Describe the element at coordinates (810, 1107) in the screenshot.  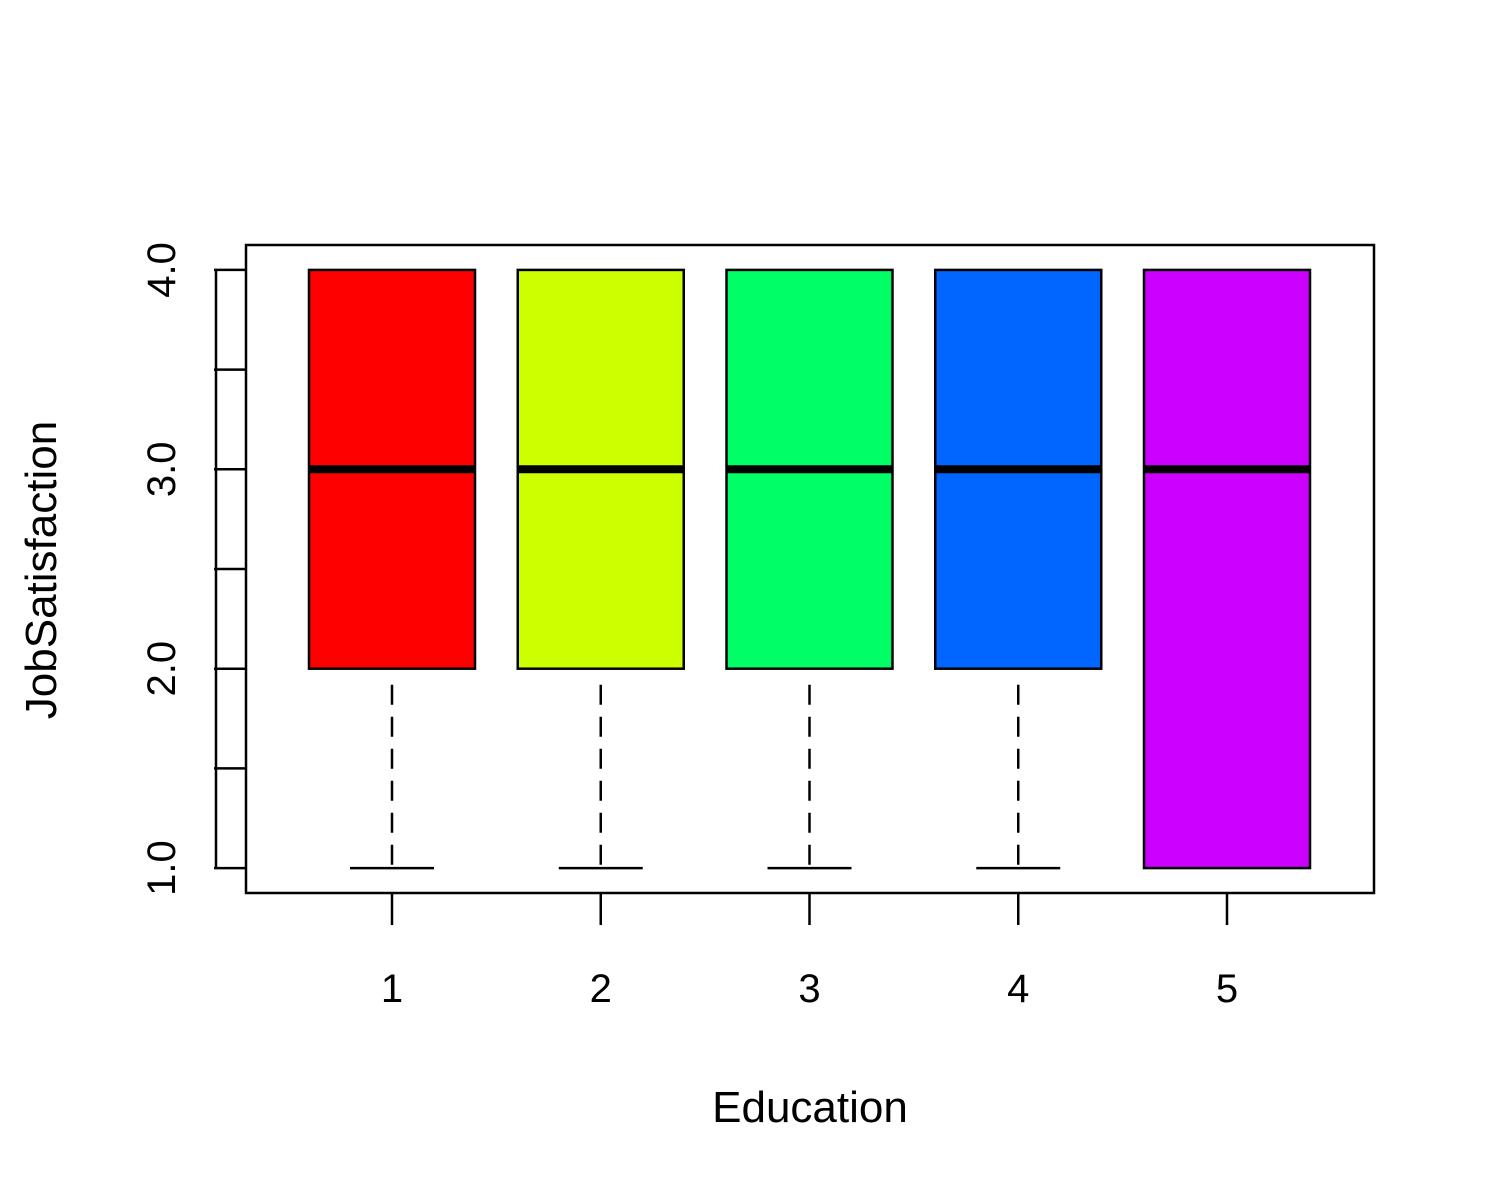
I see `x-axis-title: Education` at that location.